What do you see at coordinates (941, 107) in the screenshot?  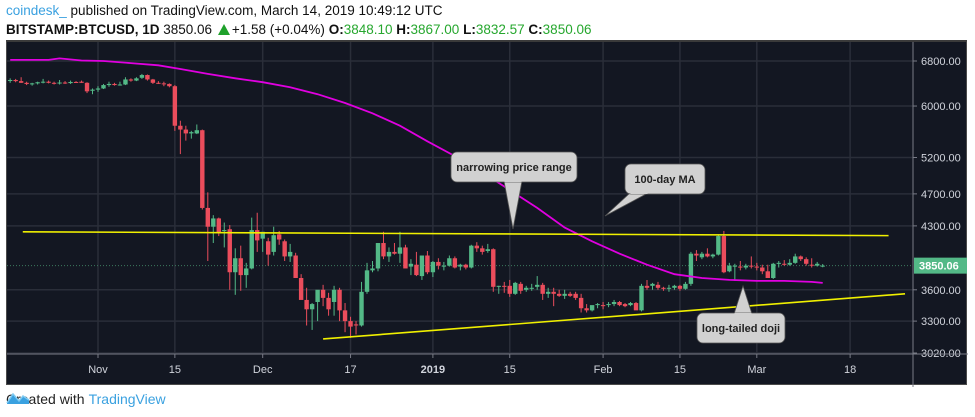 I see `price-tick-label: 6000.00` at bounding box center [941, 107].